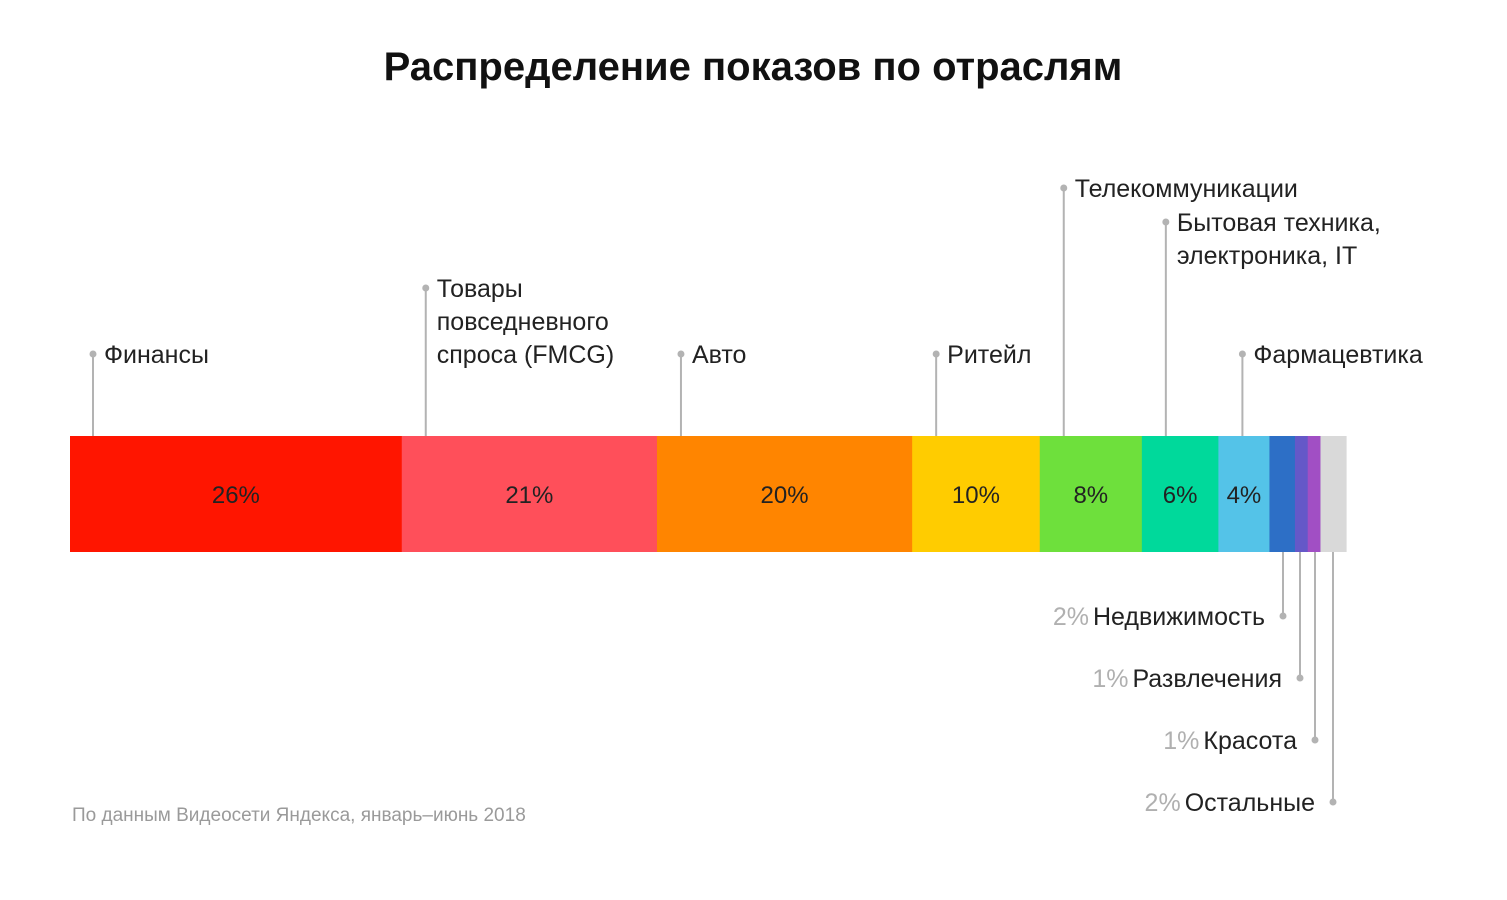 This screenshot has height=900, width=1507. I want to click on category-label: Фармацевтика, so click(1337, 355).